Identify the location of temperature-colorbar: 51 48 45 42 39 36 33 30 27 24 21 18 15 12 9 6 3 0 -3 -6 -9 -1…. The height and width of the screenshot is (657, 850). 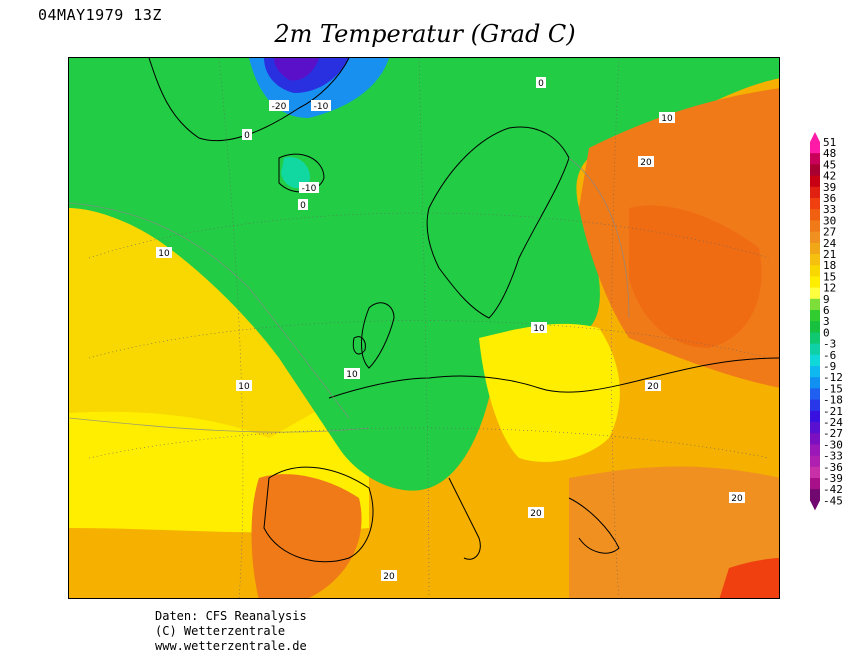
(829, 332).